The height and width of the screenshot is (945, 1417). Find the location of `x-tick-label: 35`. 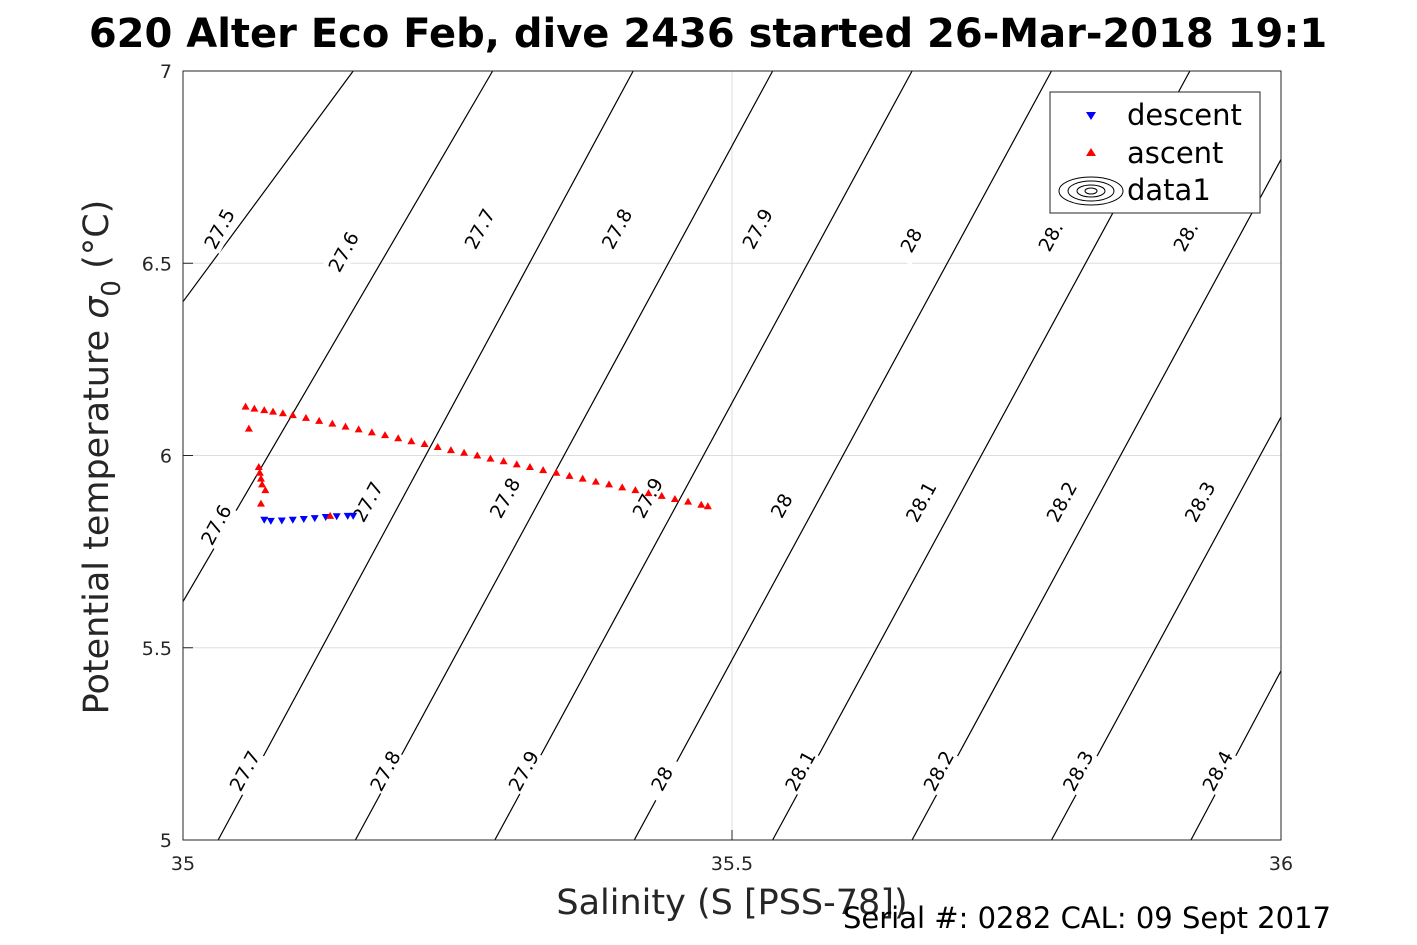

x-tick-label: 35 is located at coordinates (183, 864).